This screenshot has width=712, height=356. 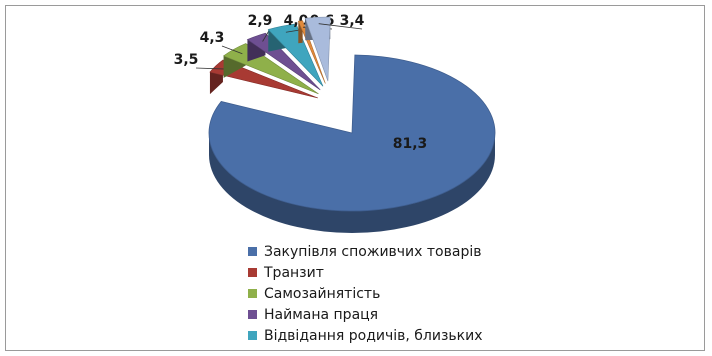 I want to click on data-label-2: 4,3, so click(x=212, y=38).